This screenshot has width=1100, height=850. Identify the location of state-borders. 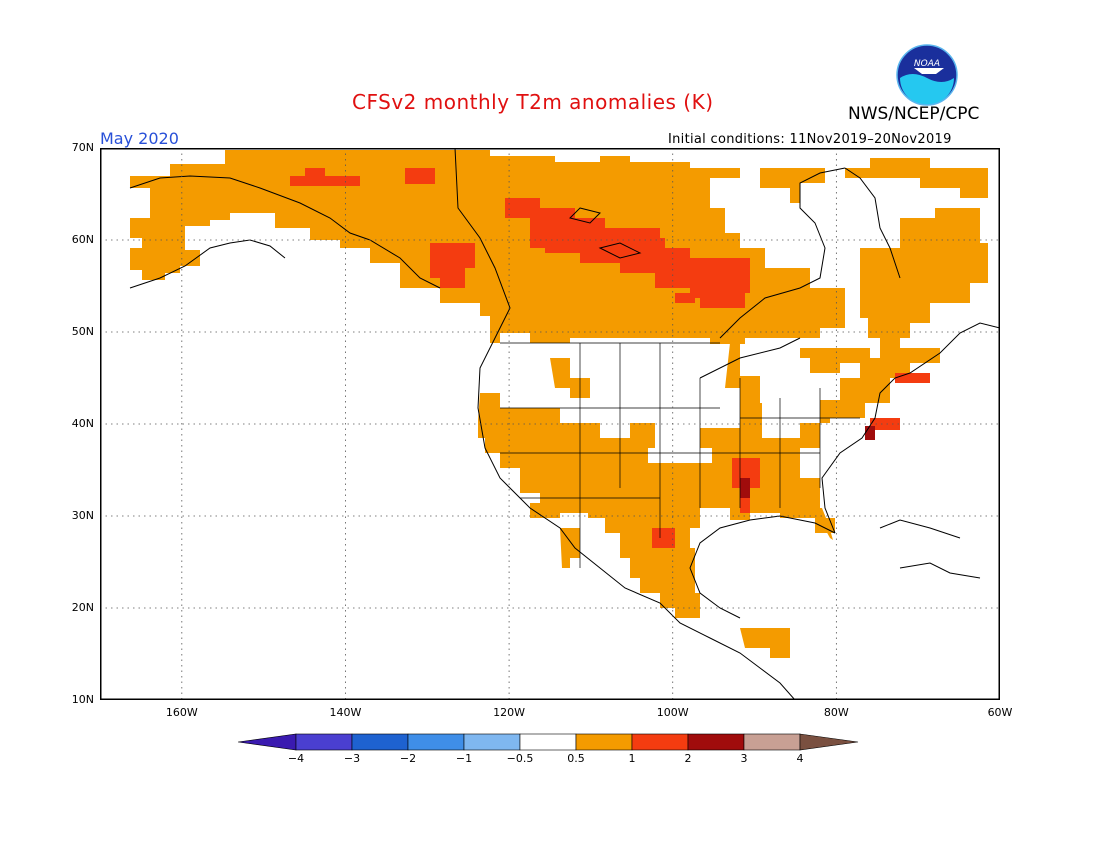
(680, 455).